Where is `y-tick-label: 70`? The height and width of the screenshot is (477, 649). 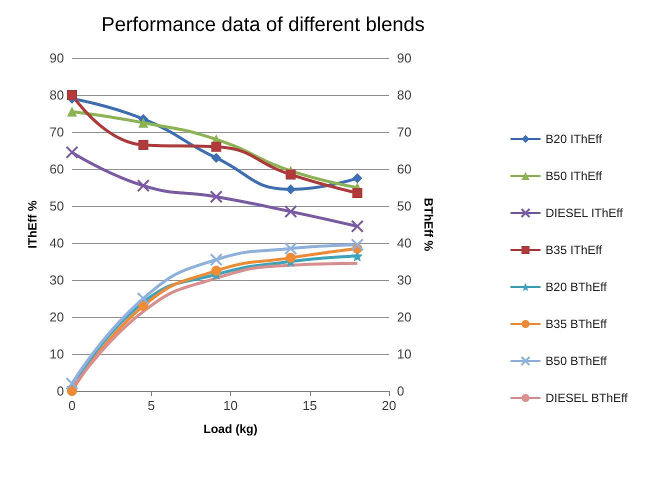 y-tick-label: 70 is located at coordinates (57, 132).